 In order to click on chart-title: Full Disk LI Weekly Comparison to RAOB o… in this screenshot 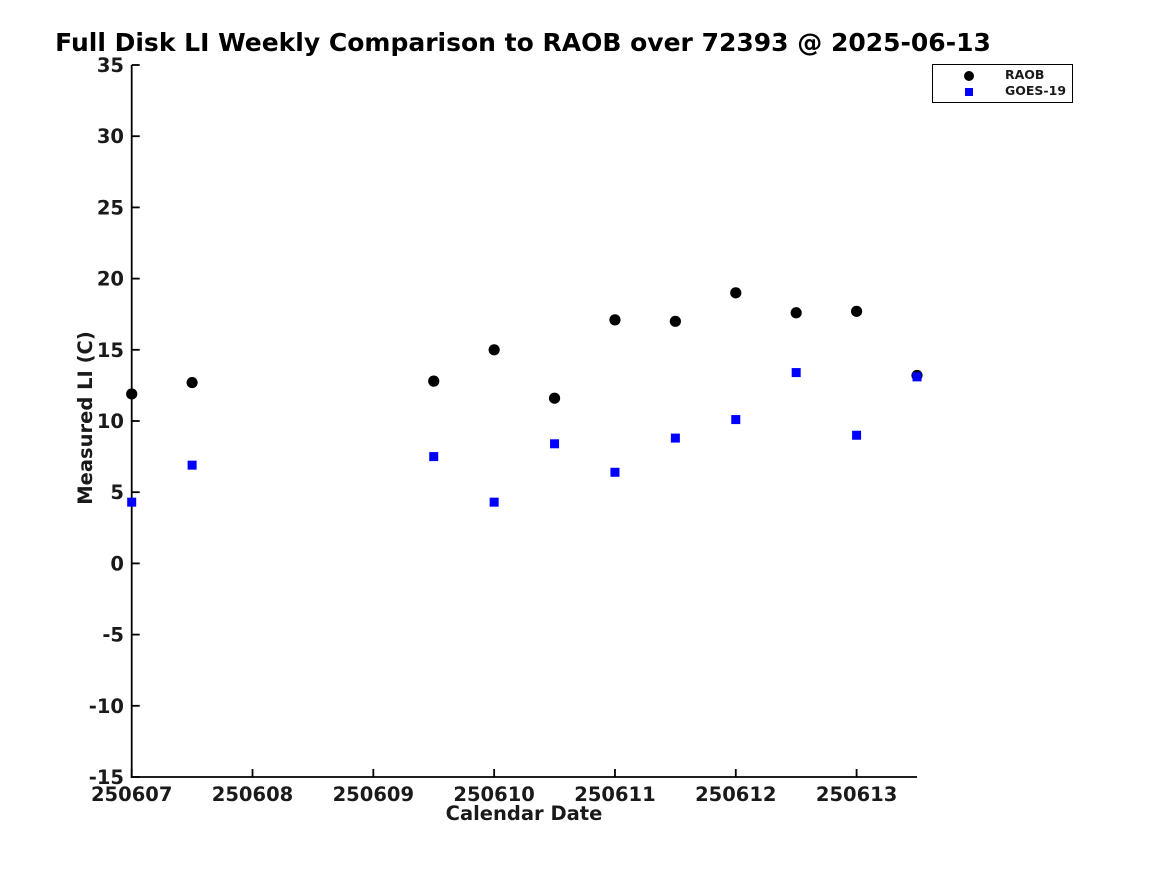, I will do `click(523, 42)`.